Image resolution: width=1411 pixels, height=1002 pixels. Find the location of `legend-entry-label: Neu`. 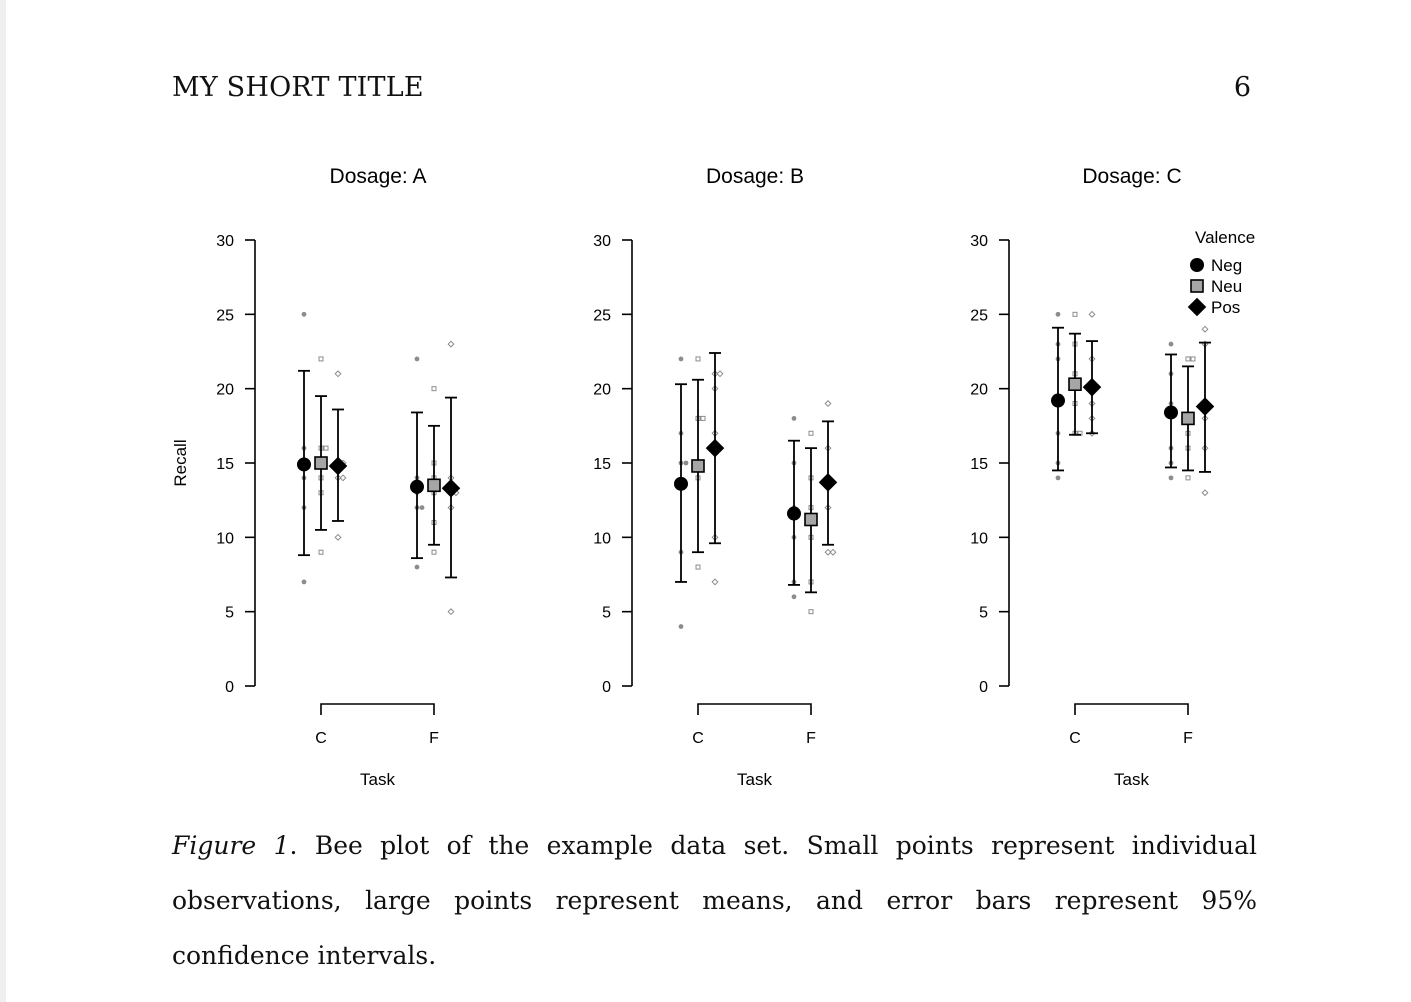

legend-entry-label: Neu is located at coordinates (1226, 286).